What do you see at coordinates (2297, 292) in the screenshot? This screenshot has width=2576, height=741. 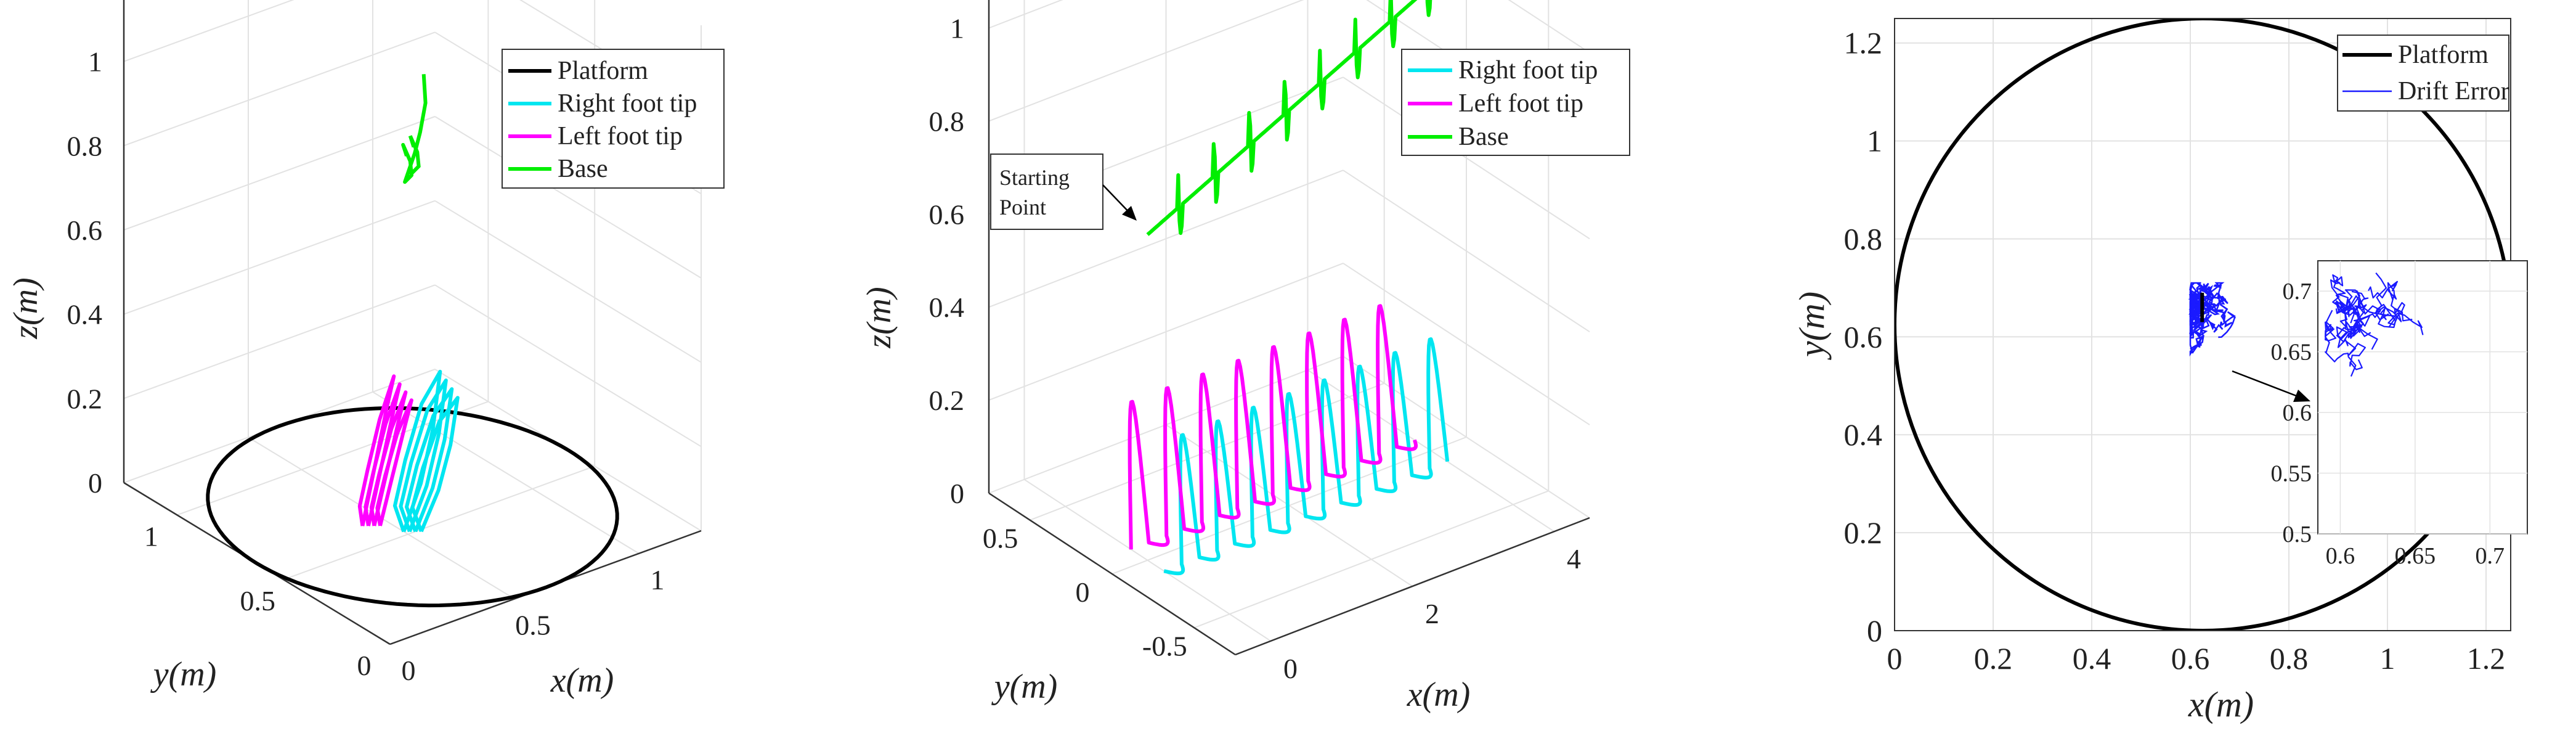 I see `p3-inset-y-tick-label: 0.7` at bounding box center [2297, 292].